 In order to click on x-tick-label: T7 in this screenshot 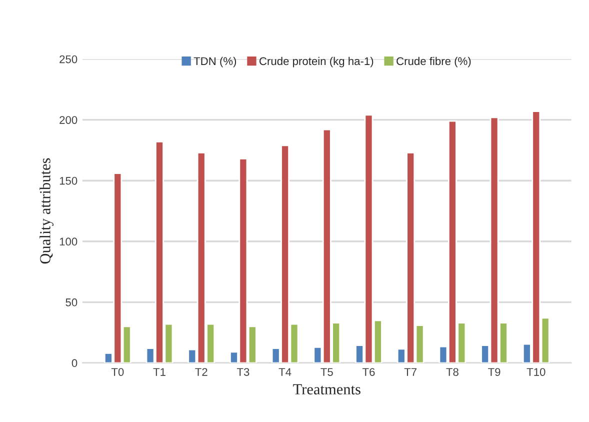, I will do `click(410, 372)`.